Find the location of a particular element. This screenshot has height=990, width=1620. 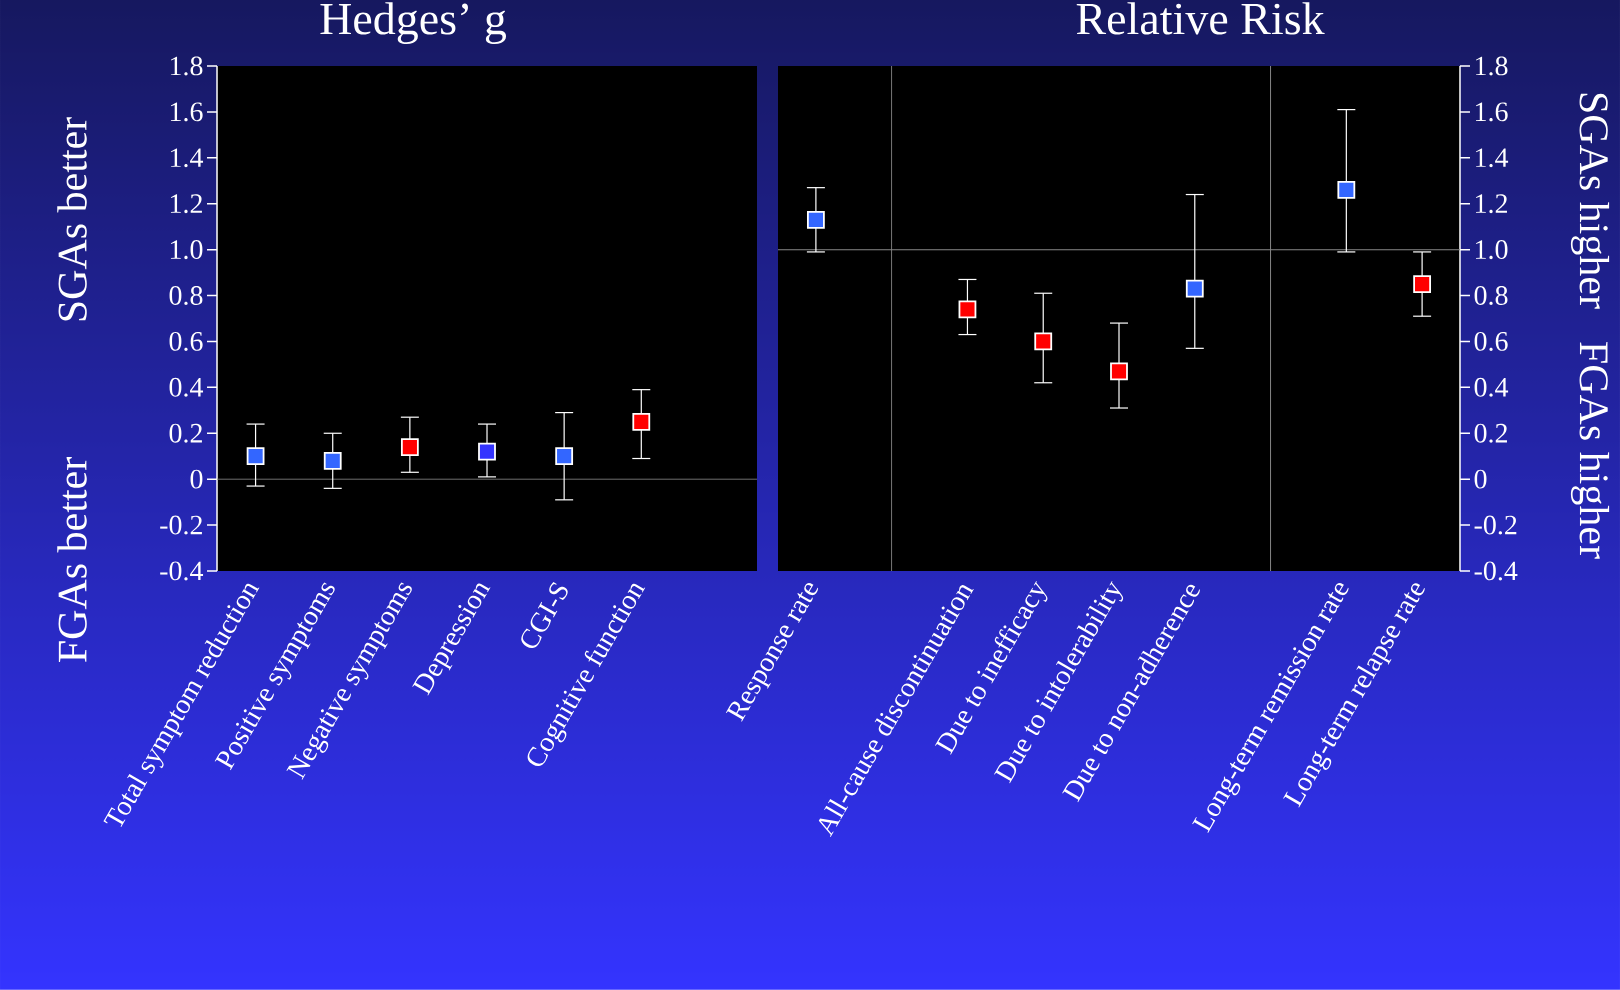

text: FGAs better is located at coordinates (72, 560).